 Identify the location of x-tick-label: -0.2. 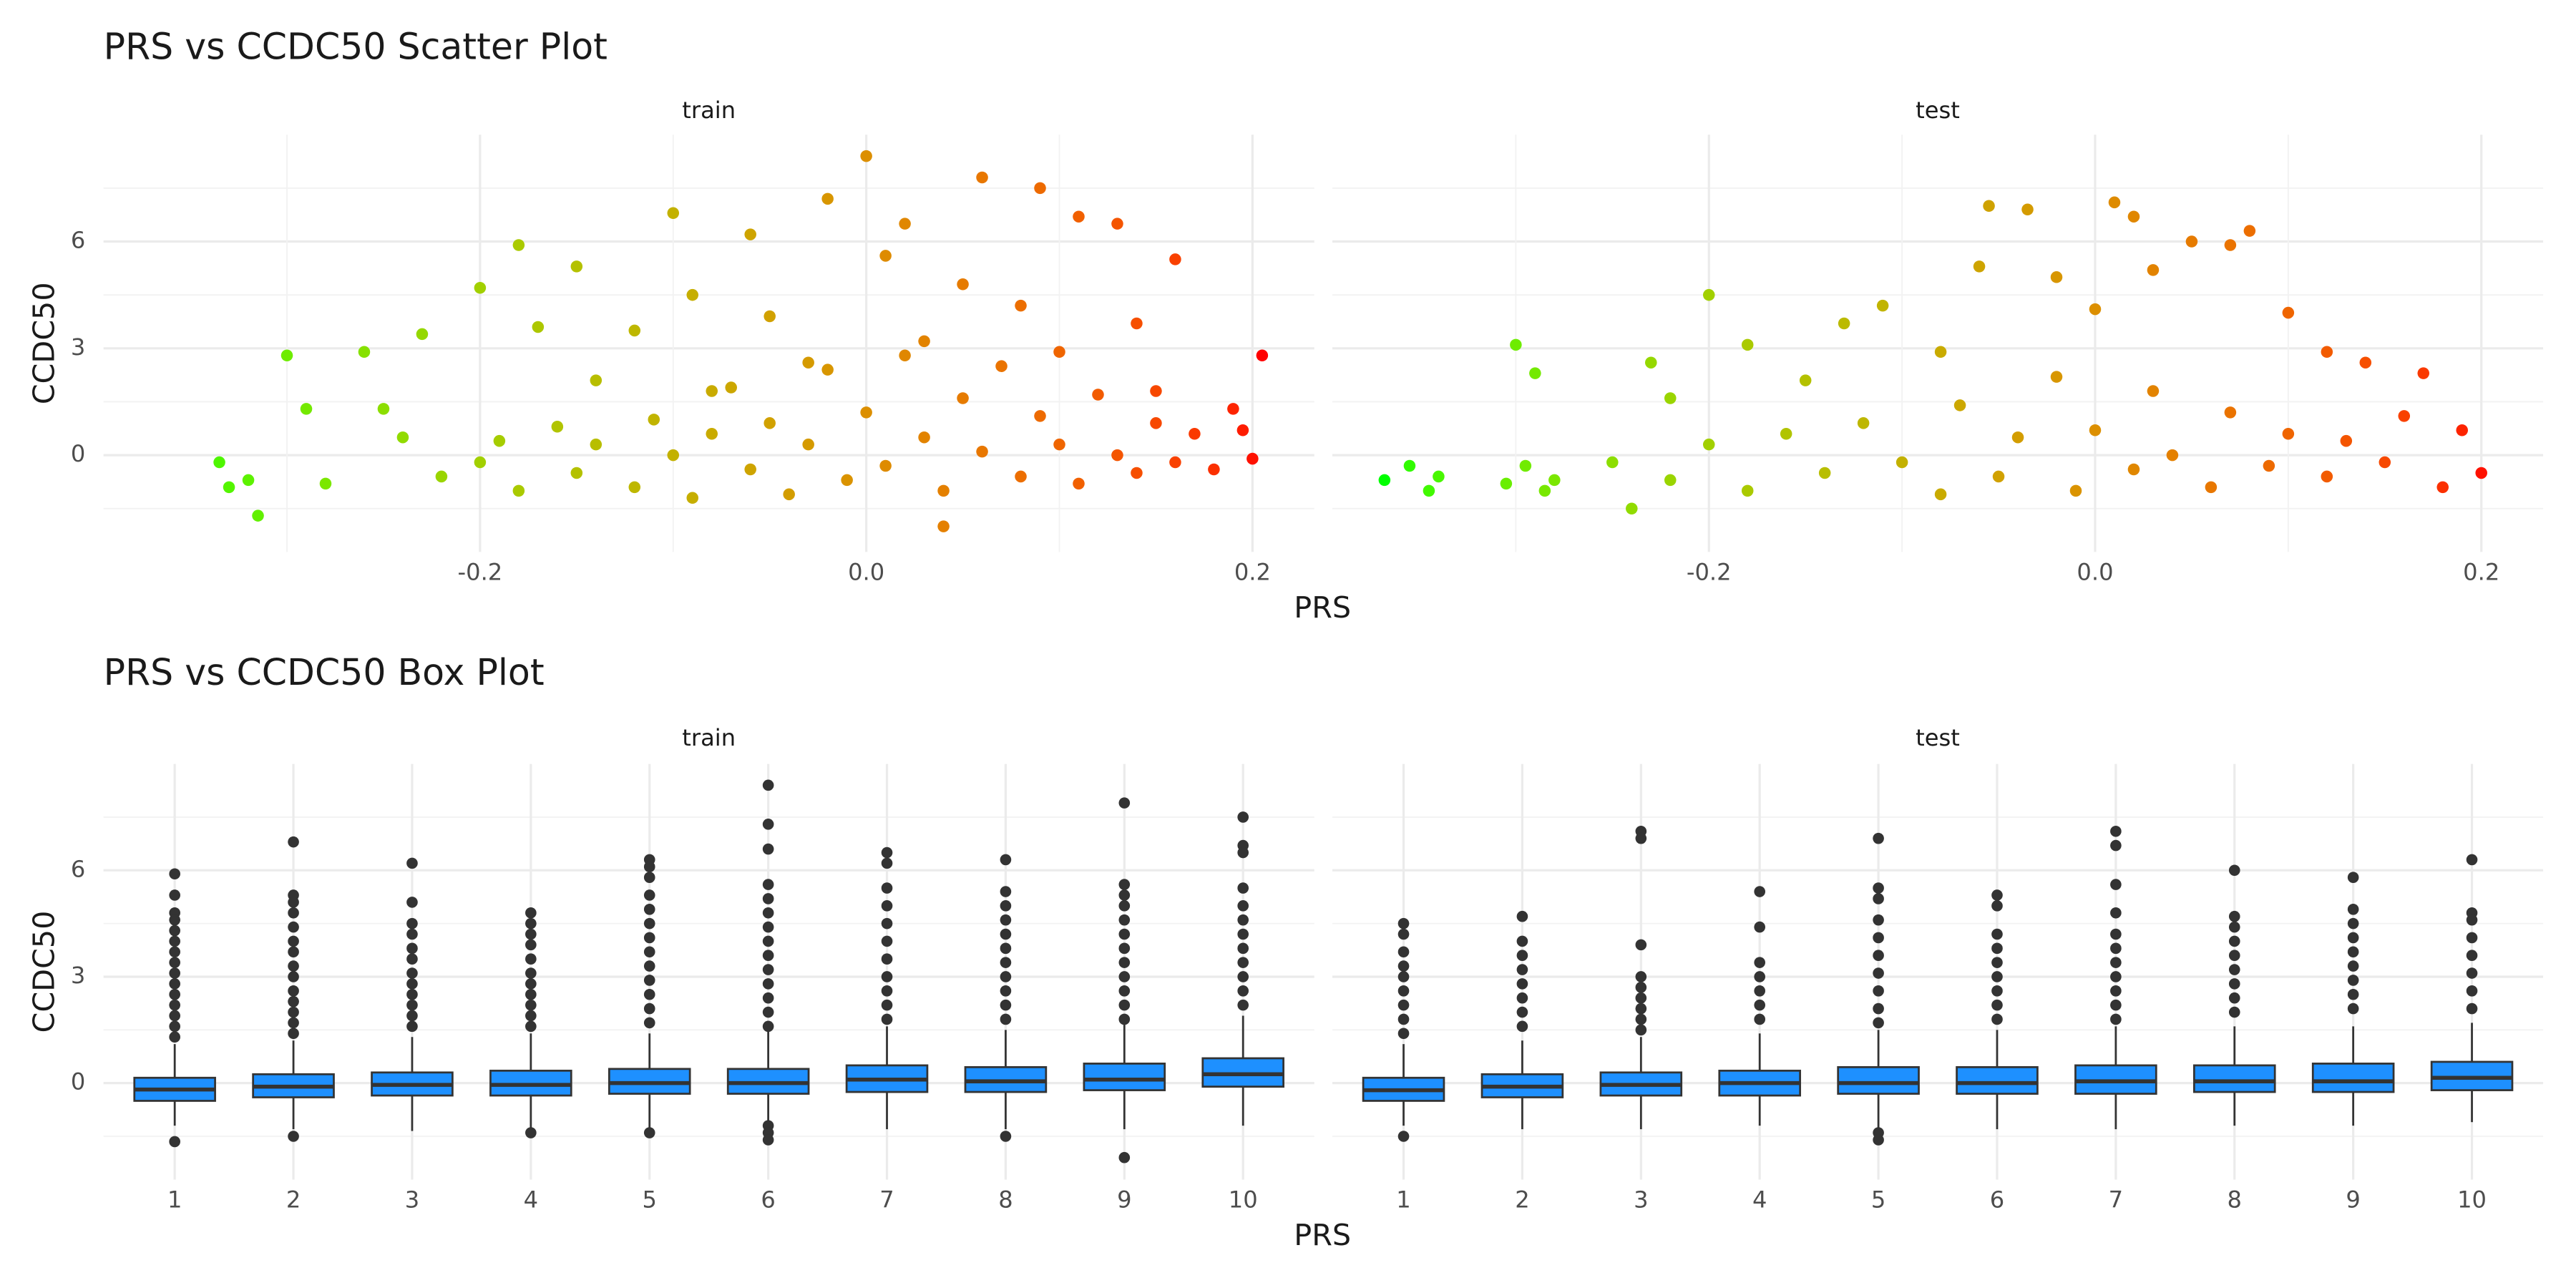
(480, 571).